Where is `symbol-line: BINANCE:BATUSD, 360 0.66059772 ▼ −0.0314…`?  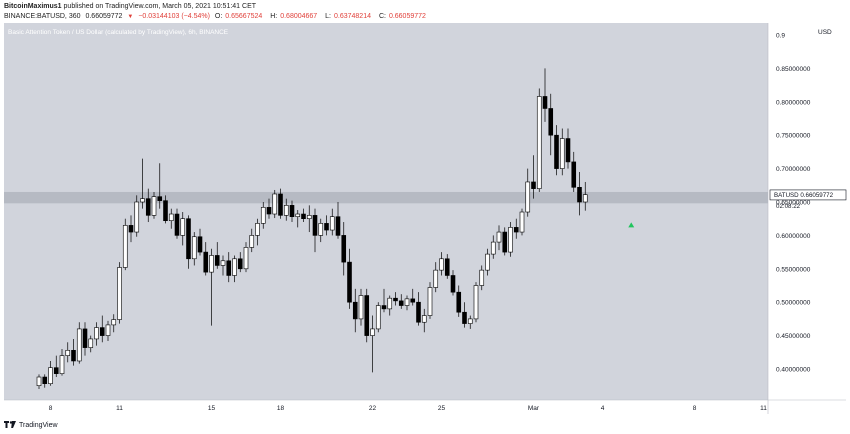
symbol-line: BINANCE:BATUSD, 360 0.66059772 ▼ −0.0314… is located at coordinates (218, 17).